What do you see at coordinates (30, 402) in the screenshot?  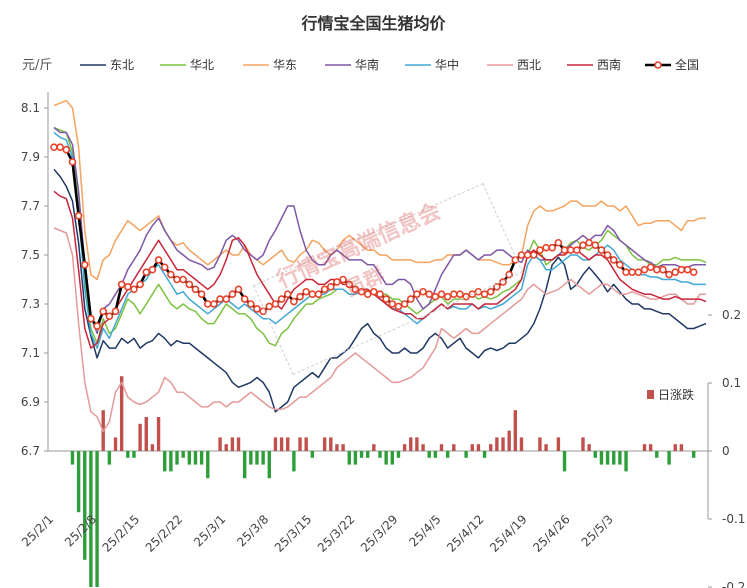 I see `left-axis-tick-label: 6.9` at bounding box center [30, 402].